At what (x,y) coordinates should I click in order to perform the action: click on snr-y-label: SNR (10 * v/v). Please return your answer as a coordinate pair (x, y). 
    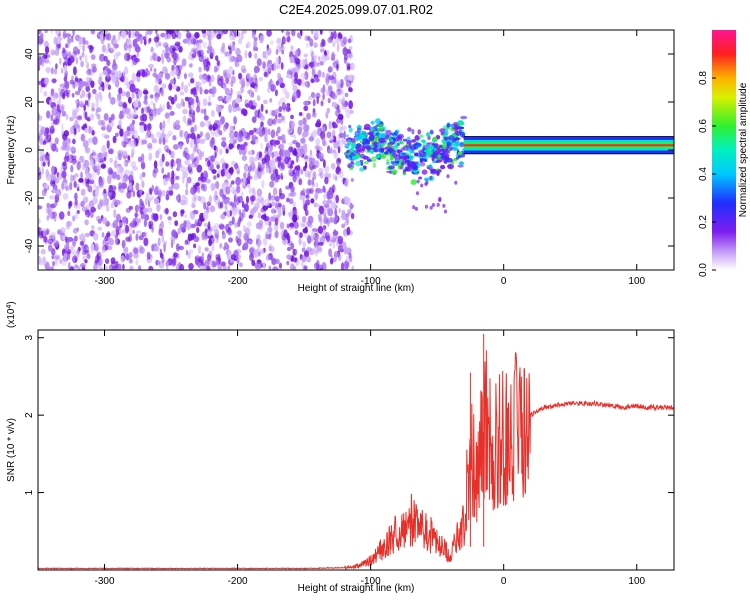
    Looking at the image, I should click on (11, 450).